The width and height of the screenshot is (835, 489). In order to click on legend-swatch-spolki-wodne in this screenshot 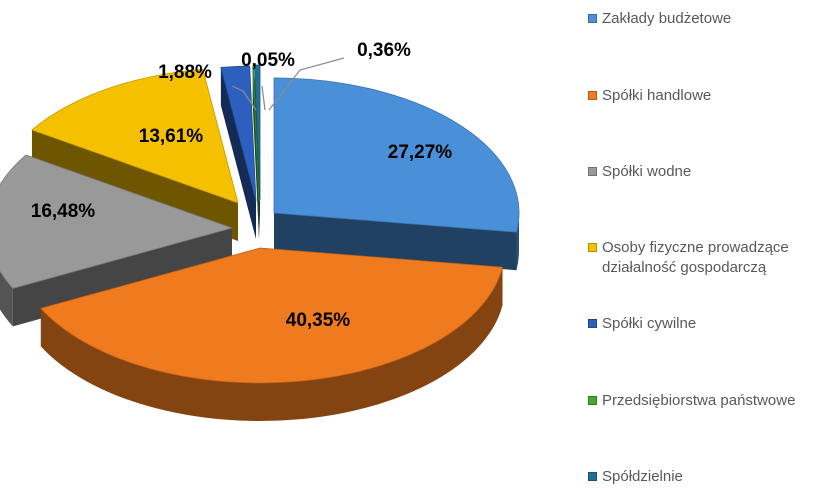, I will do `click(592, 171)`.